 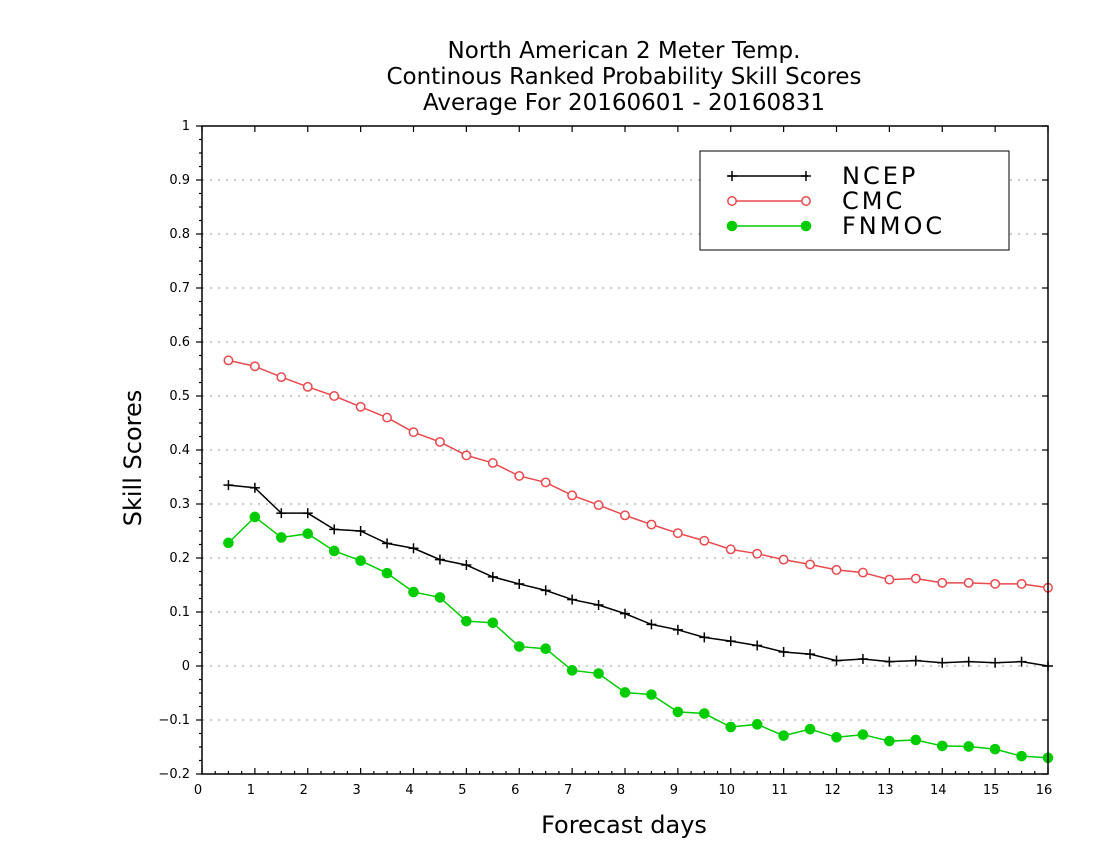 I want to click on legend-entry-cmc: CMC, so click(x=816, y=201).